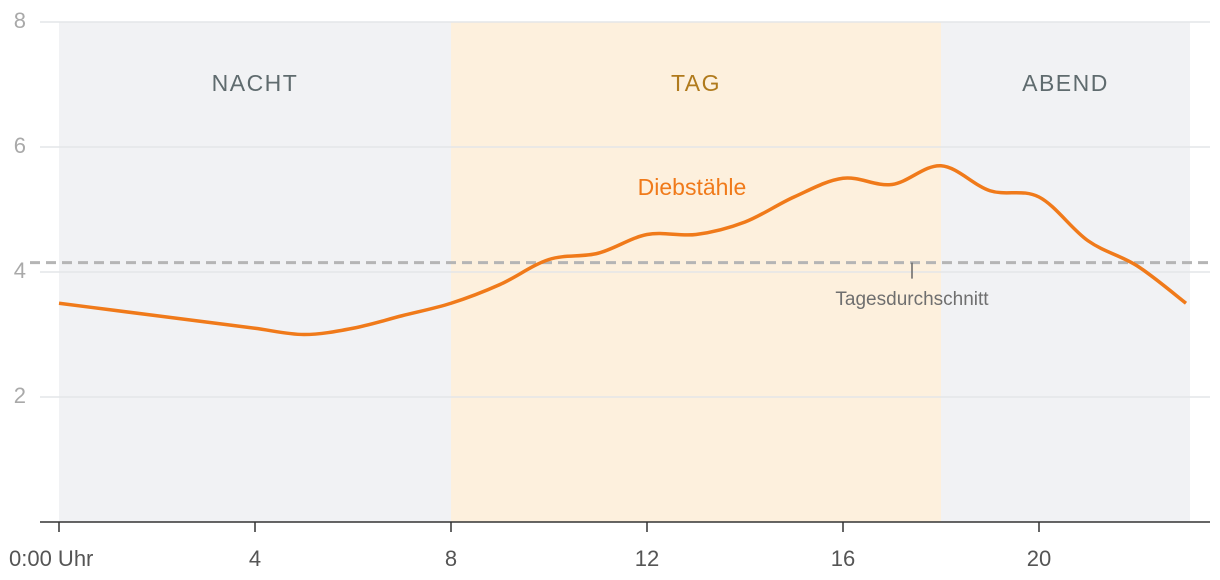  I want to click on x-tick-label: 0:00 Uhr, so click(51, 558).